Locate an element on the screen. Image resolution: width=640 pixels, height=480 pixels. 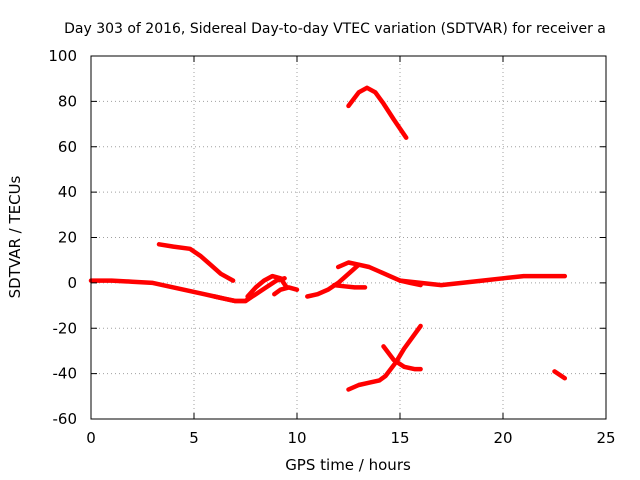
series-low-rise is located at coordinates (384, 357).